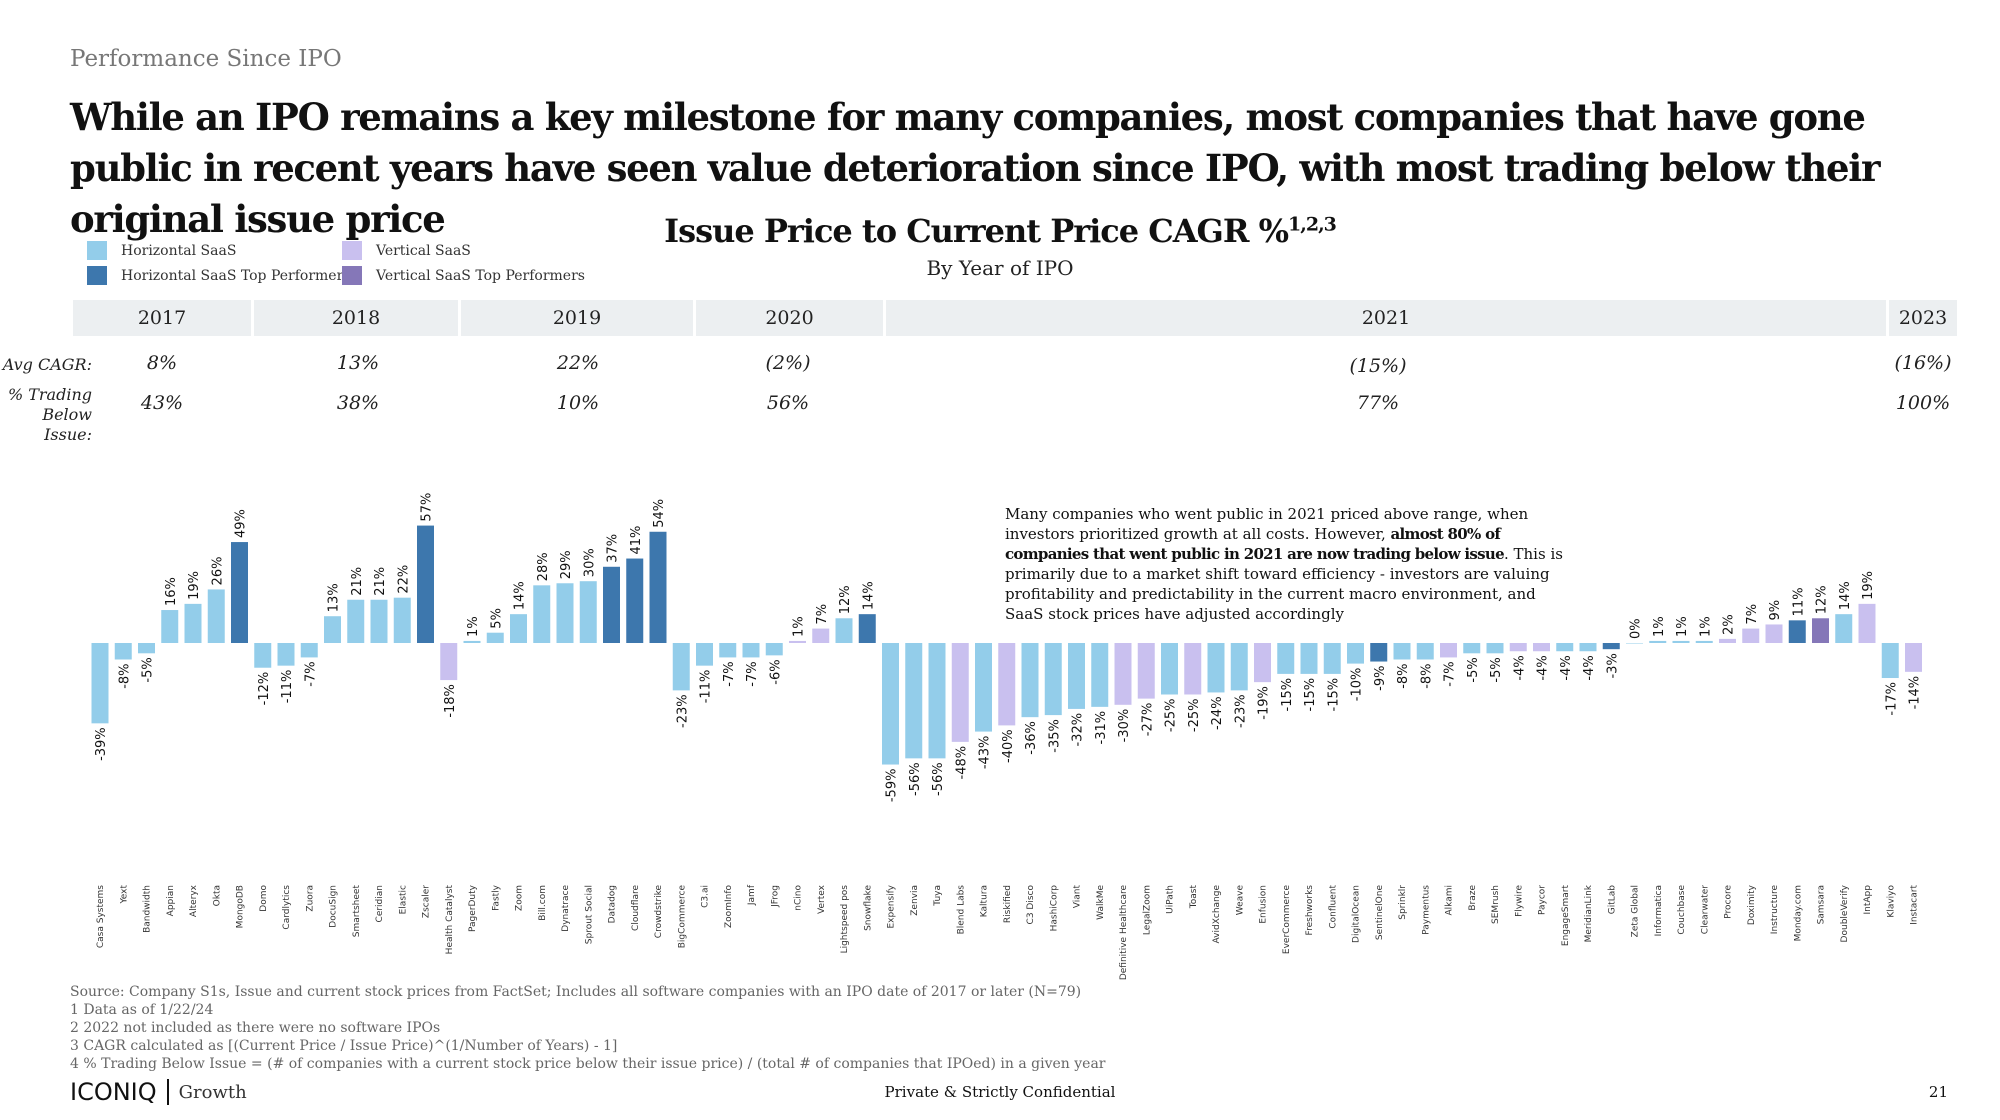  Describe the element at coordinates (1775, 610) in the screenshot. I see `value-label: 9%` at that location.